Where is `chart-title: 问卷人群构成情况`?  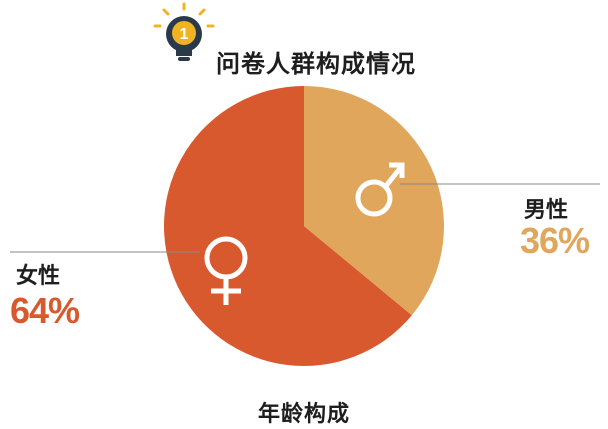 chart-title: 问卷人群构成情况 is located at coordinates (316, 64).